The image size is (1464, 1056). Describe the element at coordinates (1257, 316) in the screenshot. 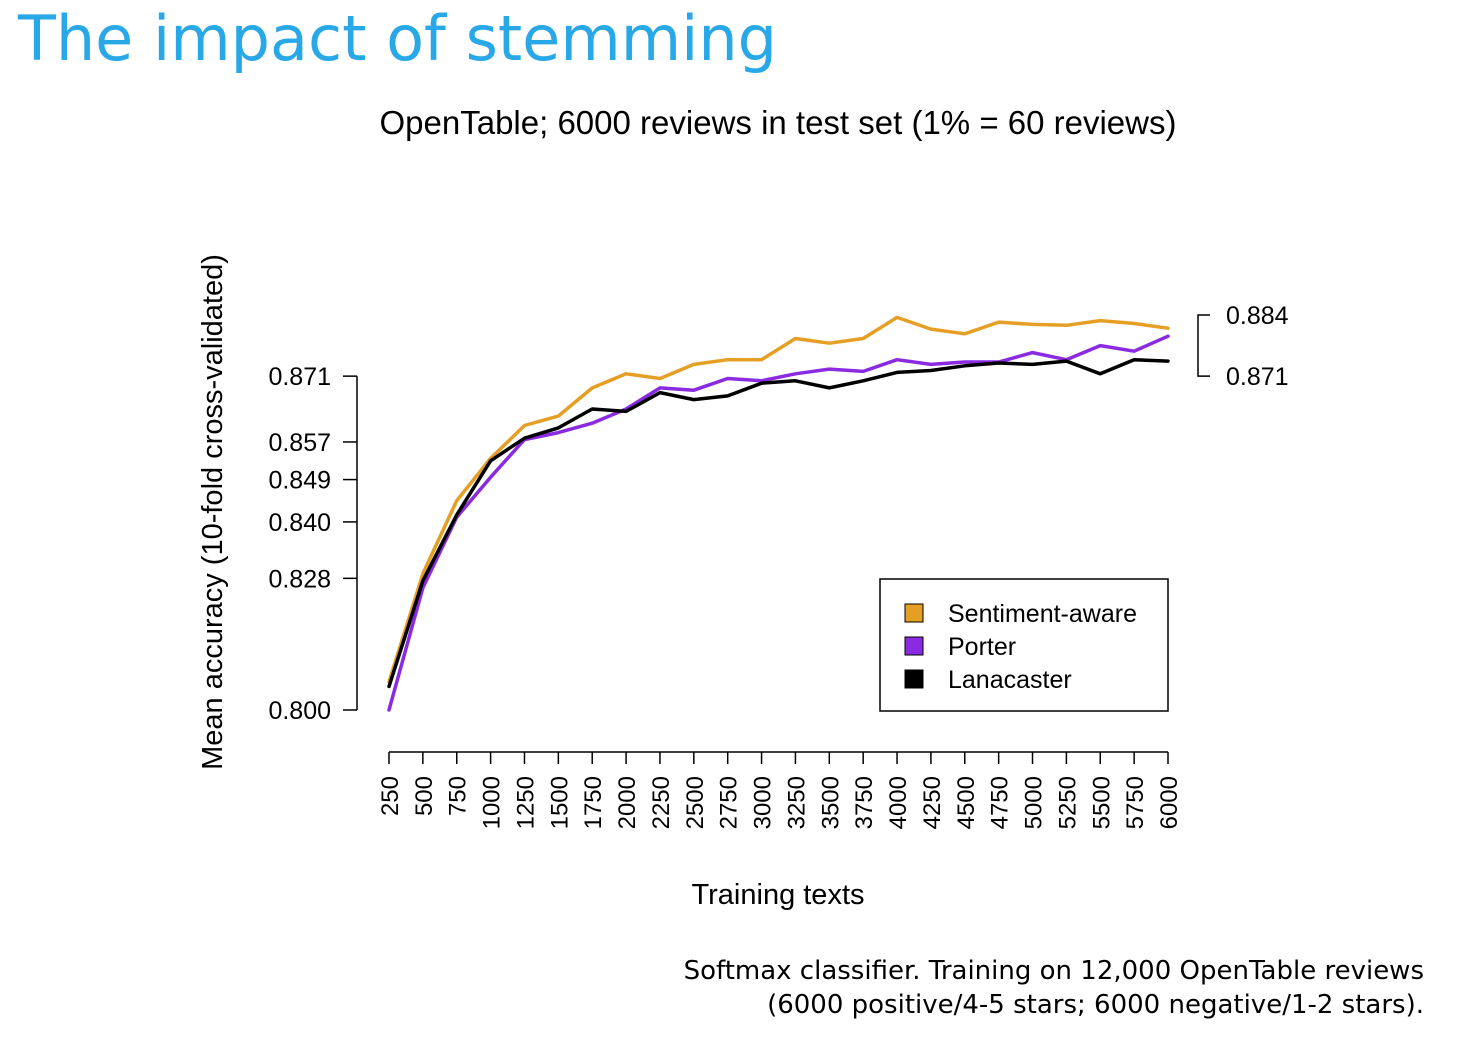

I see `bracket-top-label: 0.884` at that location.